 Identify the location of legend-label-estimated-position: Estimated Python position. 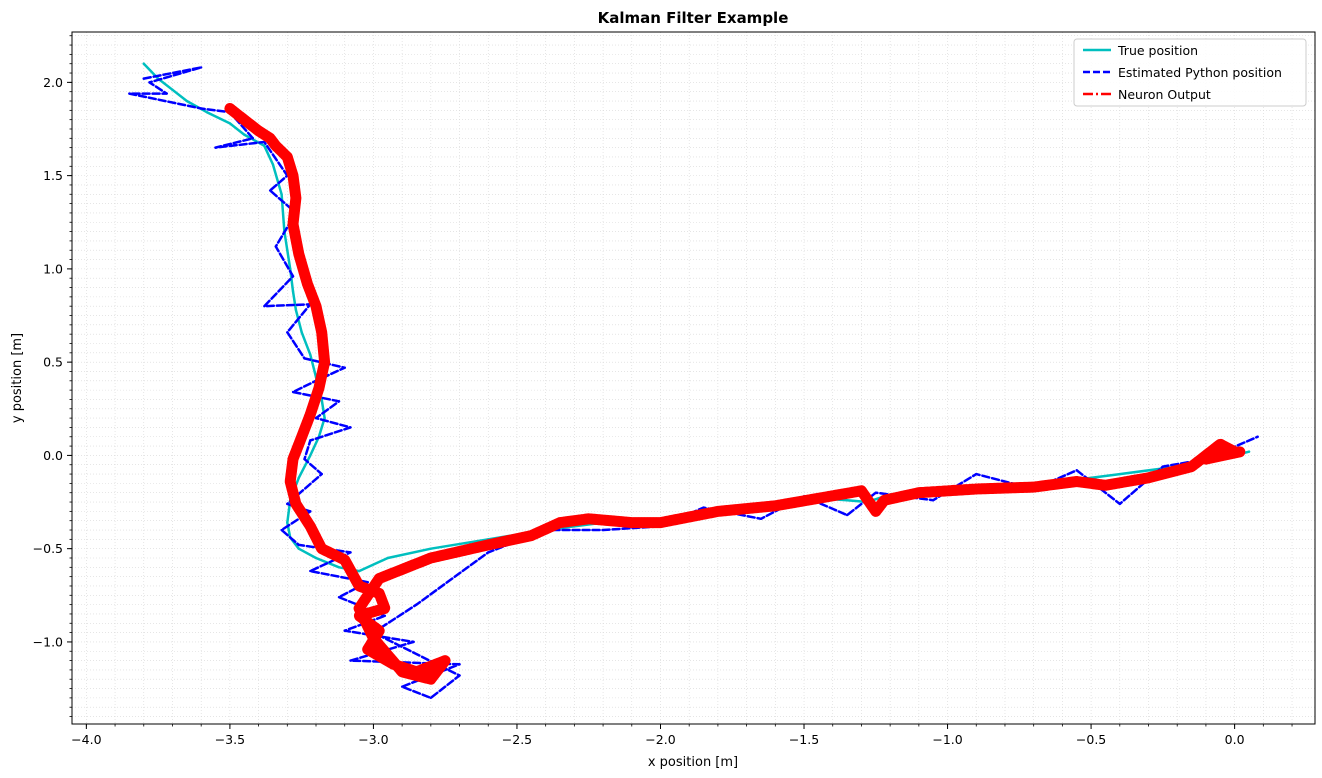
(1200, 72).